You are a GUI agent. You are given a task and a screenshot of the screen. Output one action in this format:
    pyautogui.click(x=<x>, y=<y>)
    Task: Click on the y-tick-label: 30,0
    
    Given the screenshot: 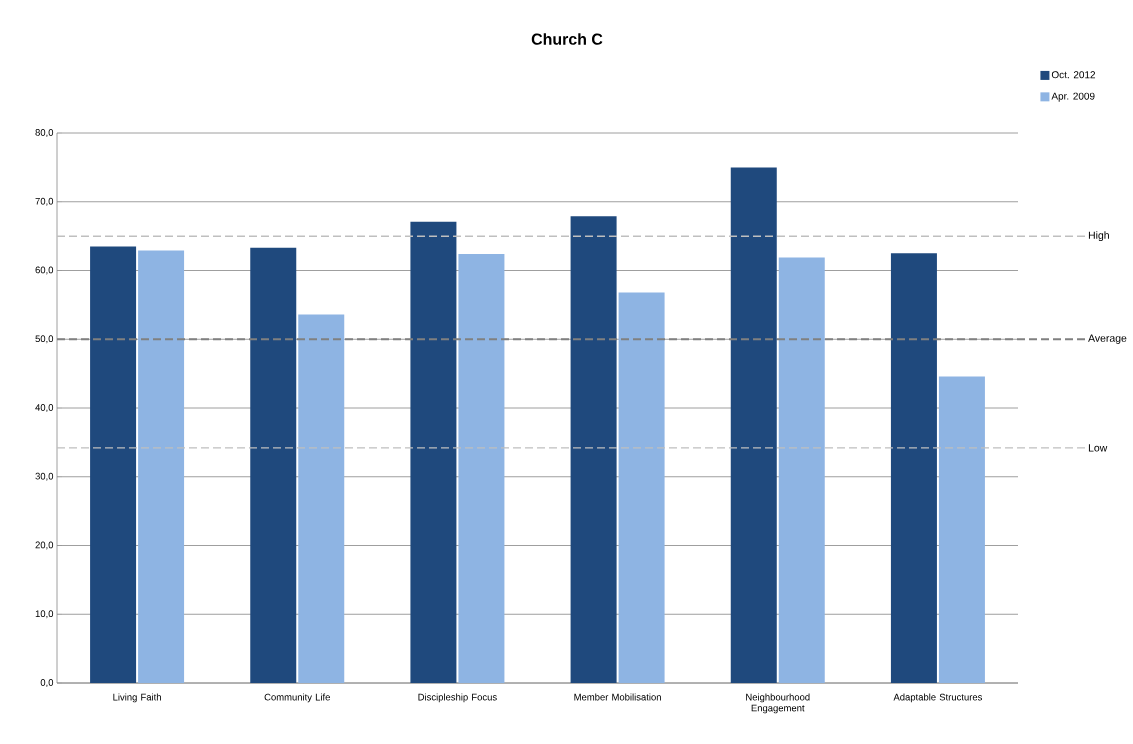 What is the action you would take?
    pyautogui.click(x=44, y=476)
    